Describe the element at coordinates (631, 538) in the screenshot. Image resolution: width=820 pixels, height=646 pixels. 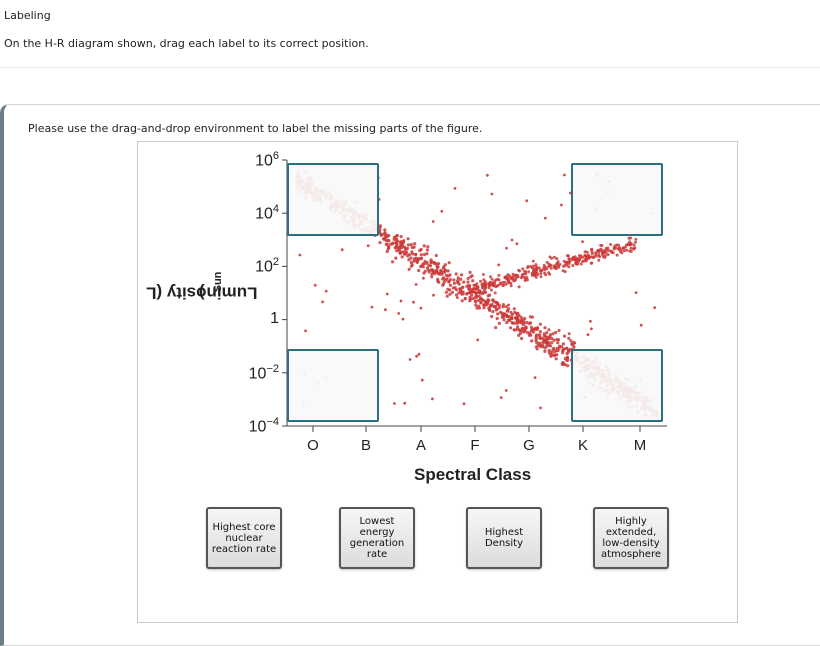
I see `label-extended-atmosphere: Highly extended, low-density atmosphere` at that location.